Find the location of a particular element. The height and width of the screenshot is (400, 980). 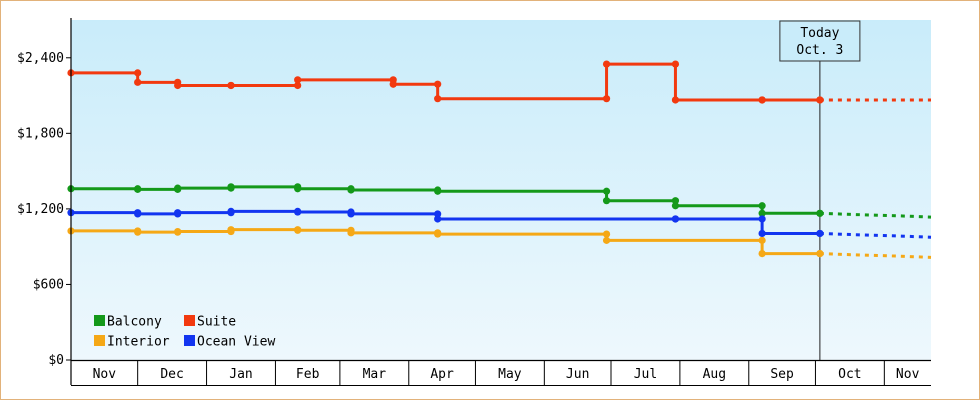

legend-label-suite: Suite is located at coordinates (216, 322).